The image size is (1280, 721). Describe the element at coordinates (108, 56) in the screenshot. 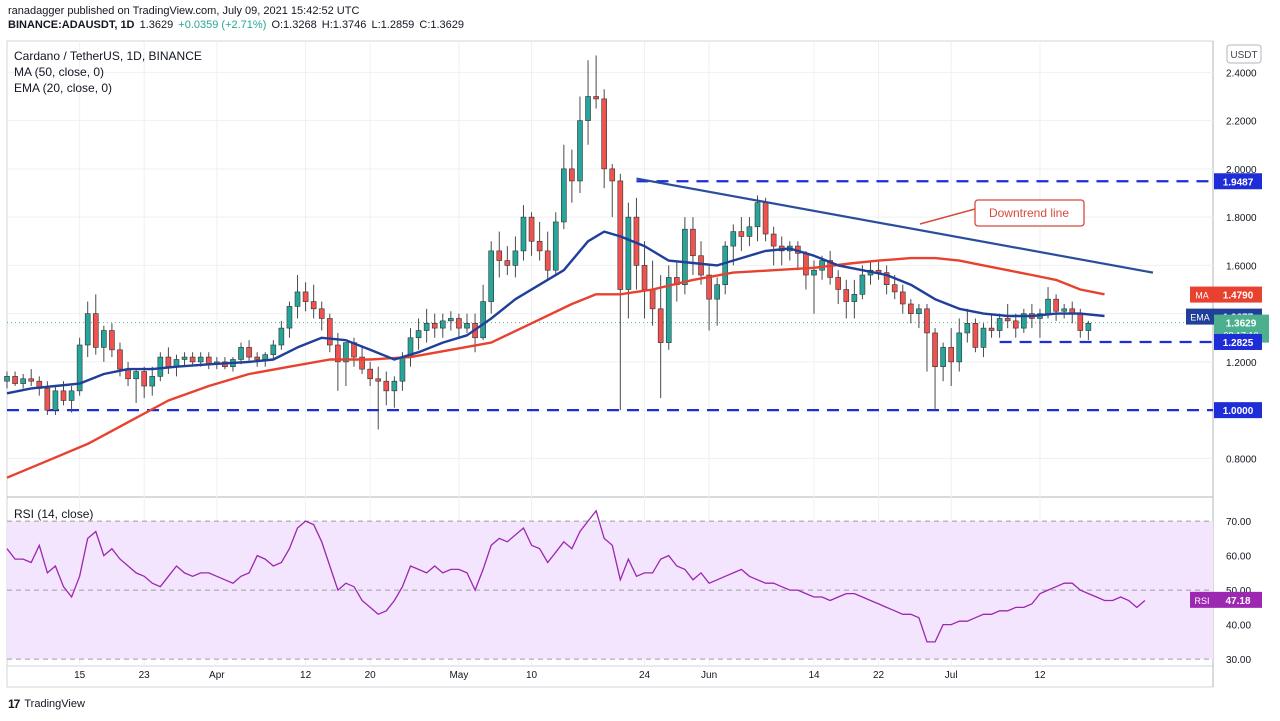

I see `legend-title: Cardano / TetherUS, 1D, BINANCE` at that location.